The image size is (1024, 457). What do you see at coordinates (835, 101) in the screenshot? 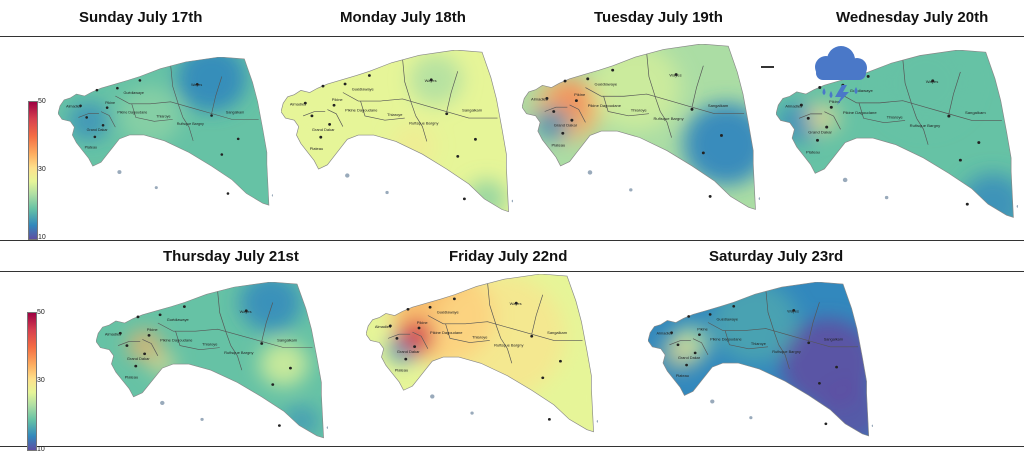
I see `place-label-pikine: Pikine` at bounding box center [835, 101].